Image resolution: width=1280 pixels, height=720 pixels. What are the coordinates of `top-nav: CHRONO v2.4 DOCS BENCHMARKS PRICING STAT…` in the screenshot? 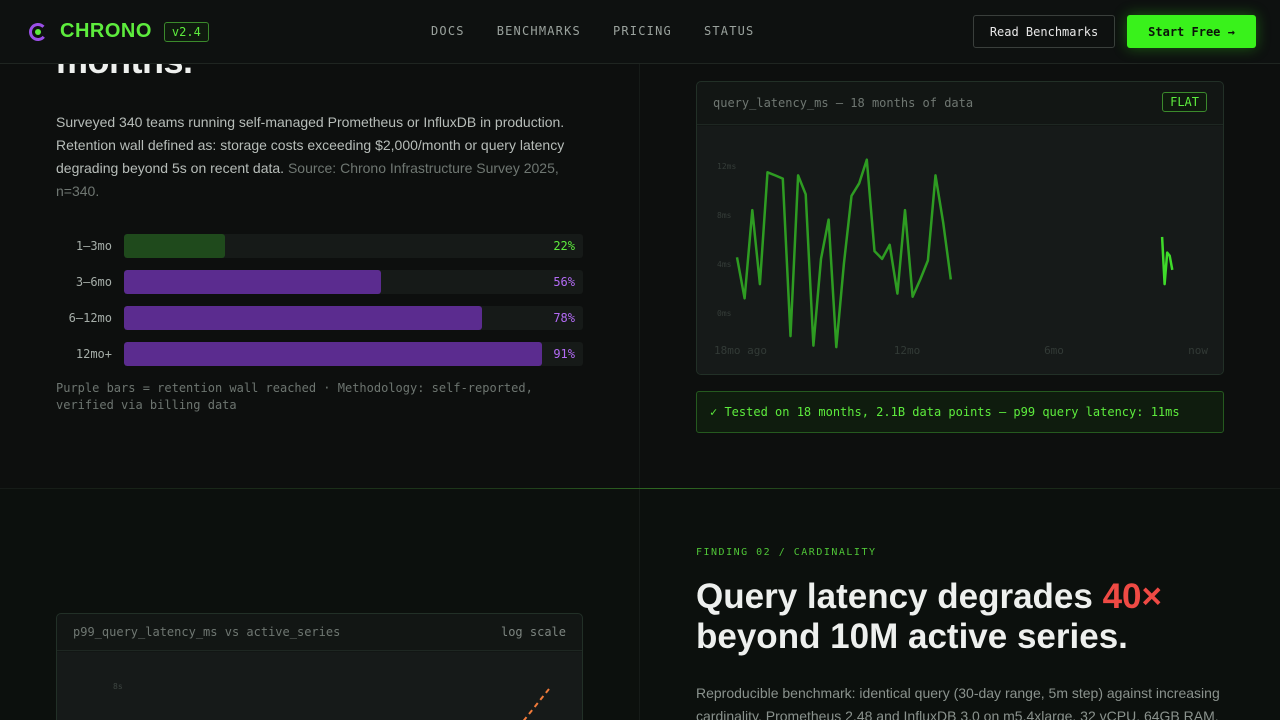 It's located at (640, 32).